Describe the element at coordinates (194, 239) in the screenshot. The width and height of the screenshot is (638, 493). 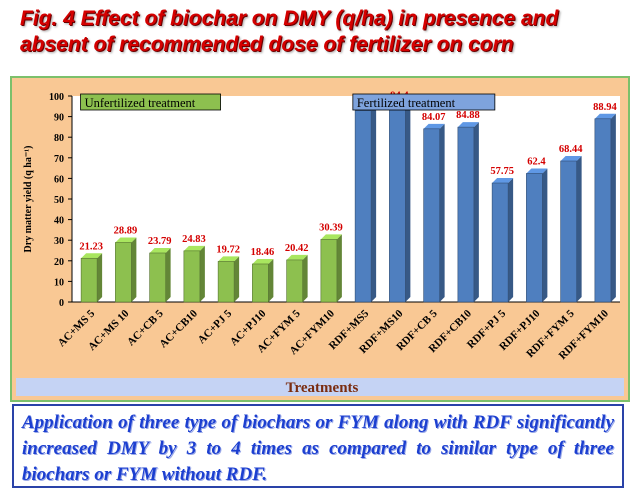
I see `data-label: 24.83` at that location.